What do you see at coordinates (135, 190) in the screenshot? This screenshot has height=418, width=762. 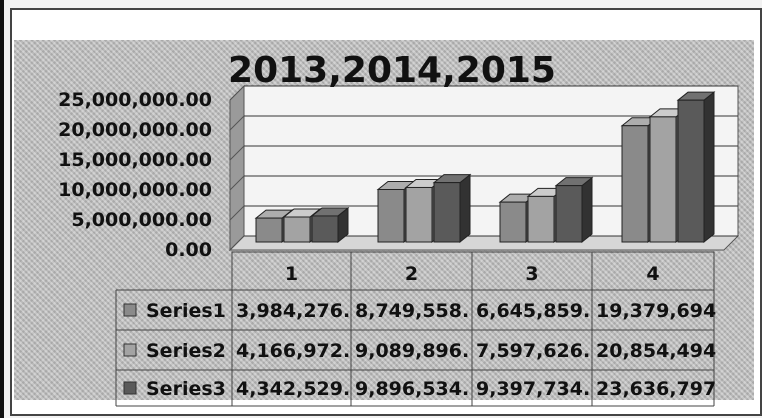 I see `y-tick-label: 10,000,000.00` at bounding box center [135, 190].